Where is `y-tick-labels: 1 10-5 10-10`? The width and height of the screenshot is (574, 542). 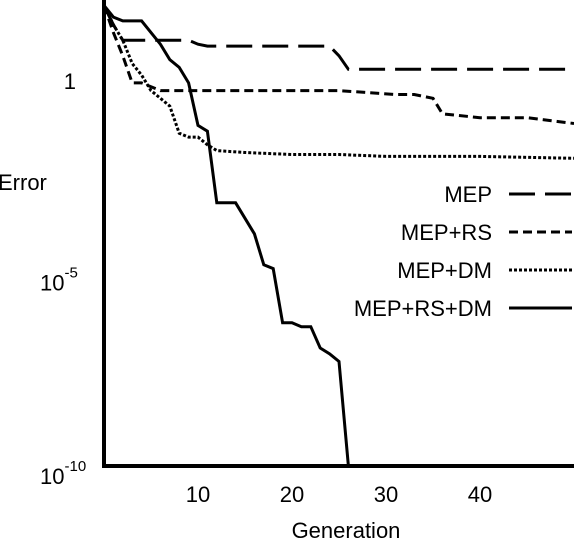
y-tick-labels: 1 10-5 10-10 is located at coordinates (63, 279).